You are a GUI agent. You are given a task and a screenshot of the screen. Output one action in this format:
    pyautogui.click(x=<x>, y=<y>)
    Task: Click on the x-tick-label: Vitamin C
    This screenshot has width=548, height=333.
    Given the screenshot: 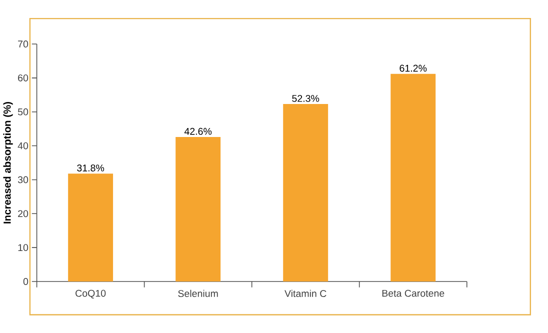 What is the action you would take?
    pyautogui.click(x=305, y=293)
    